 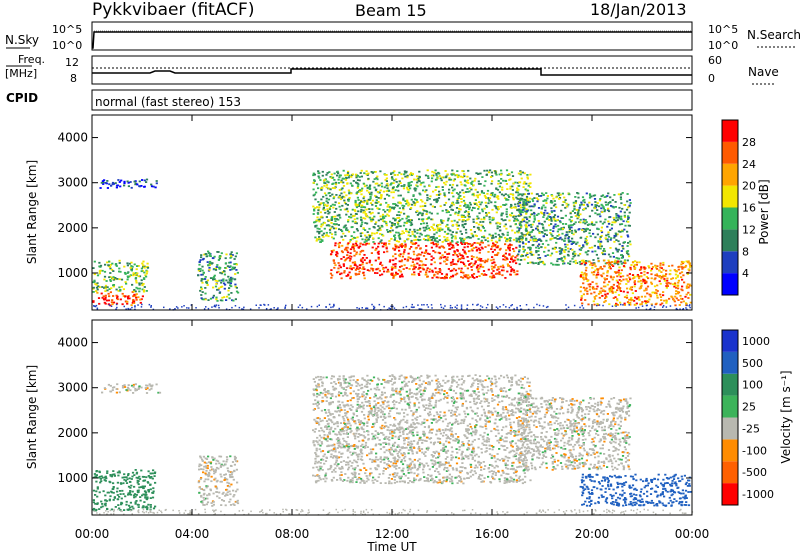 What do you see at coordinates (67, 29) in the screenshot?
I see `noise-left-tick-top: 10^5` at bounding box center [67, 29].